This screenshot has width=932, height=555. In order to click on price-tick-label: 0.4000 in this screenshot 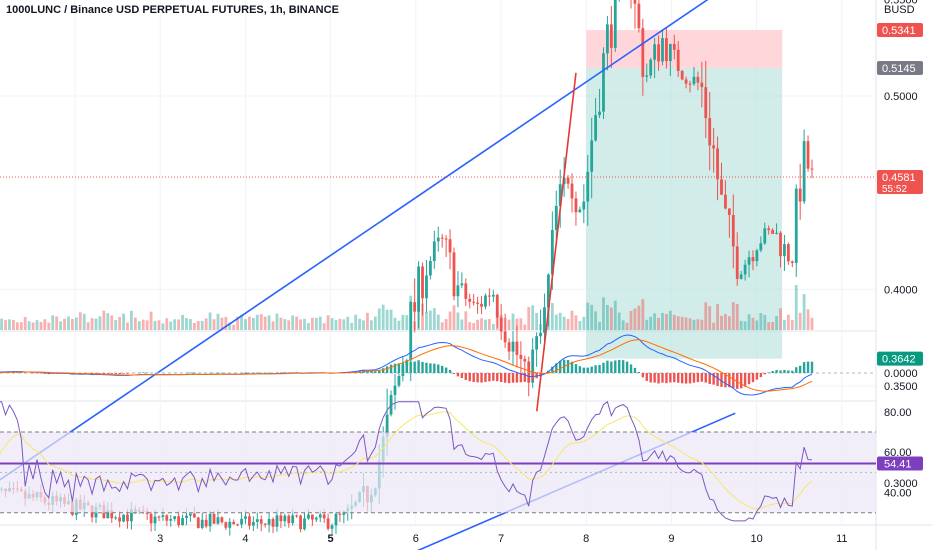, I will do `click(901, 290)`.